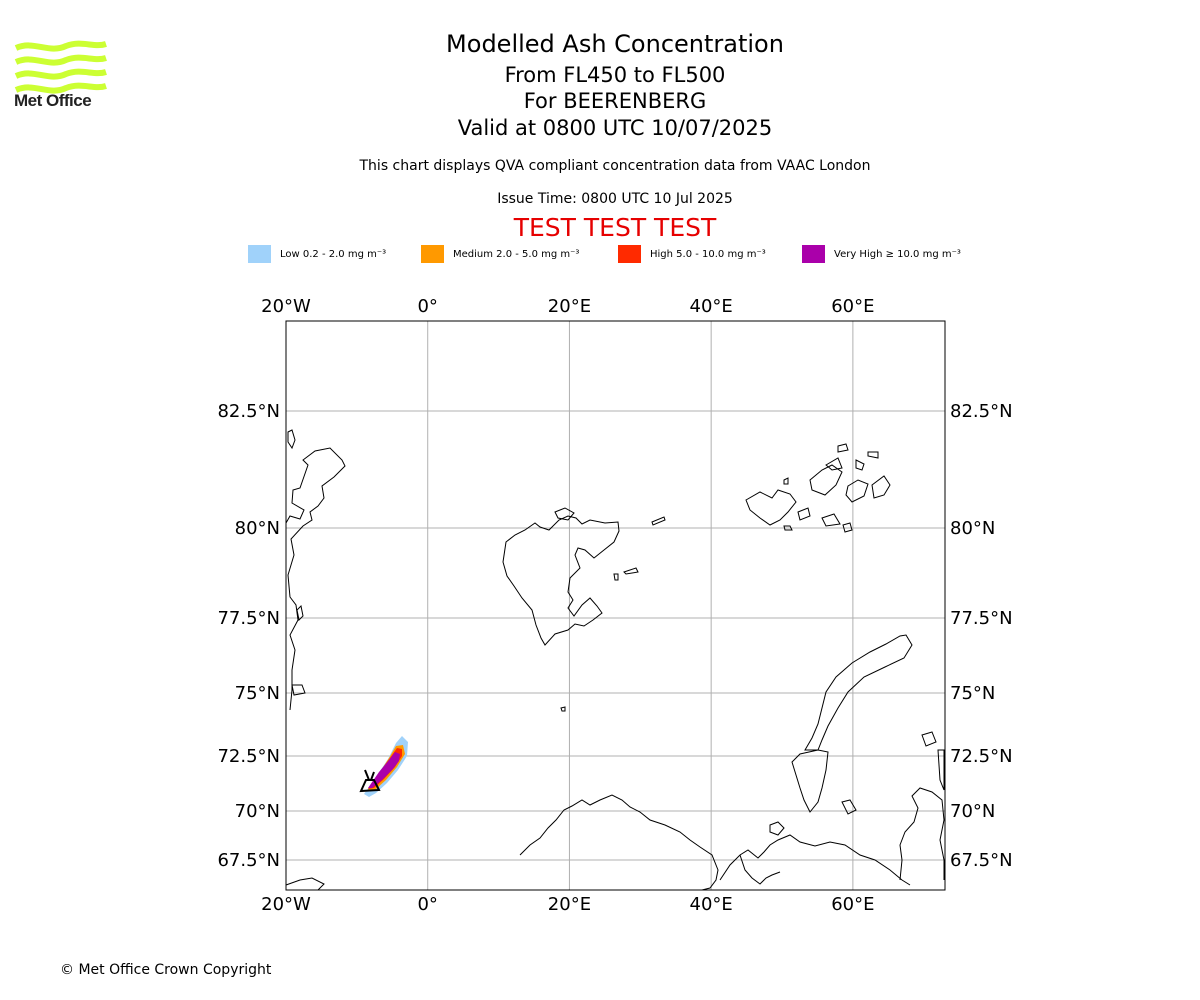 The width and height of the screenshot is (1200, 1000). What do you see at coordinates (248, 411) in the screenshot?
I see `lat-label-left: 82.5°N` at bounding box center [248, 411].